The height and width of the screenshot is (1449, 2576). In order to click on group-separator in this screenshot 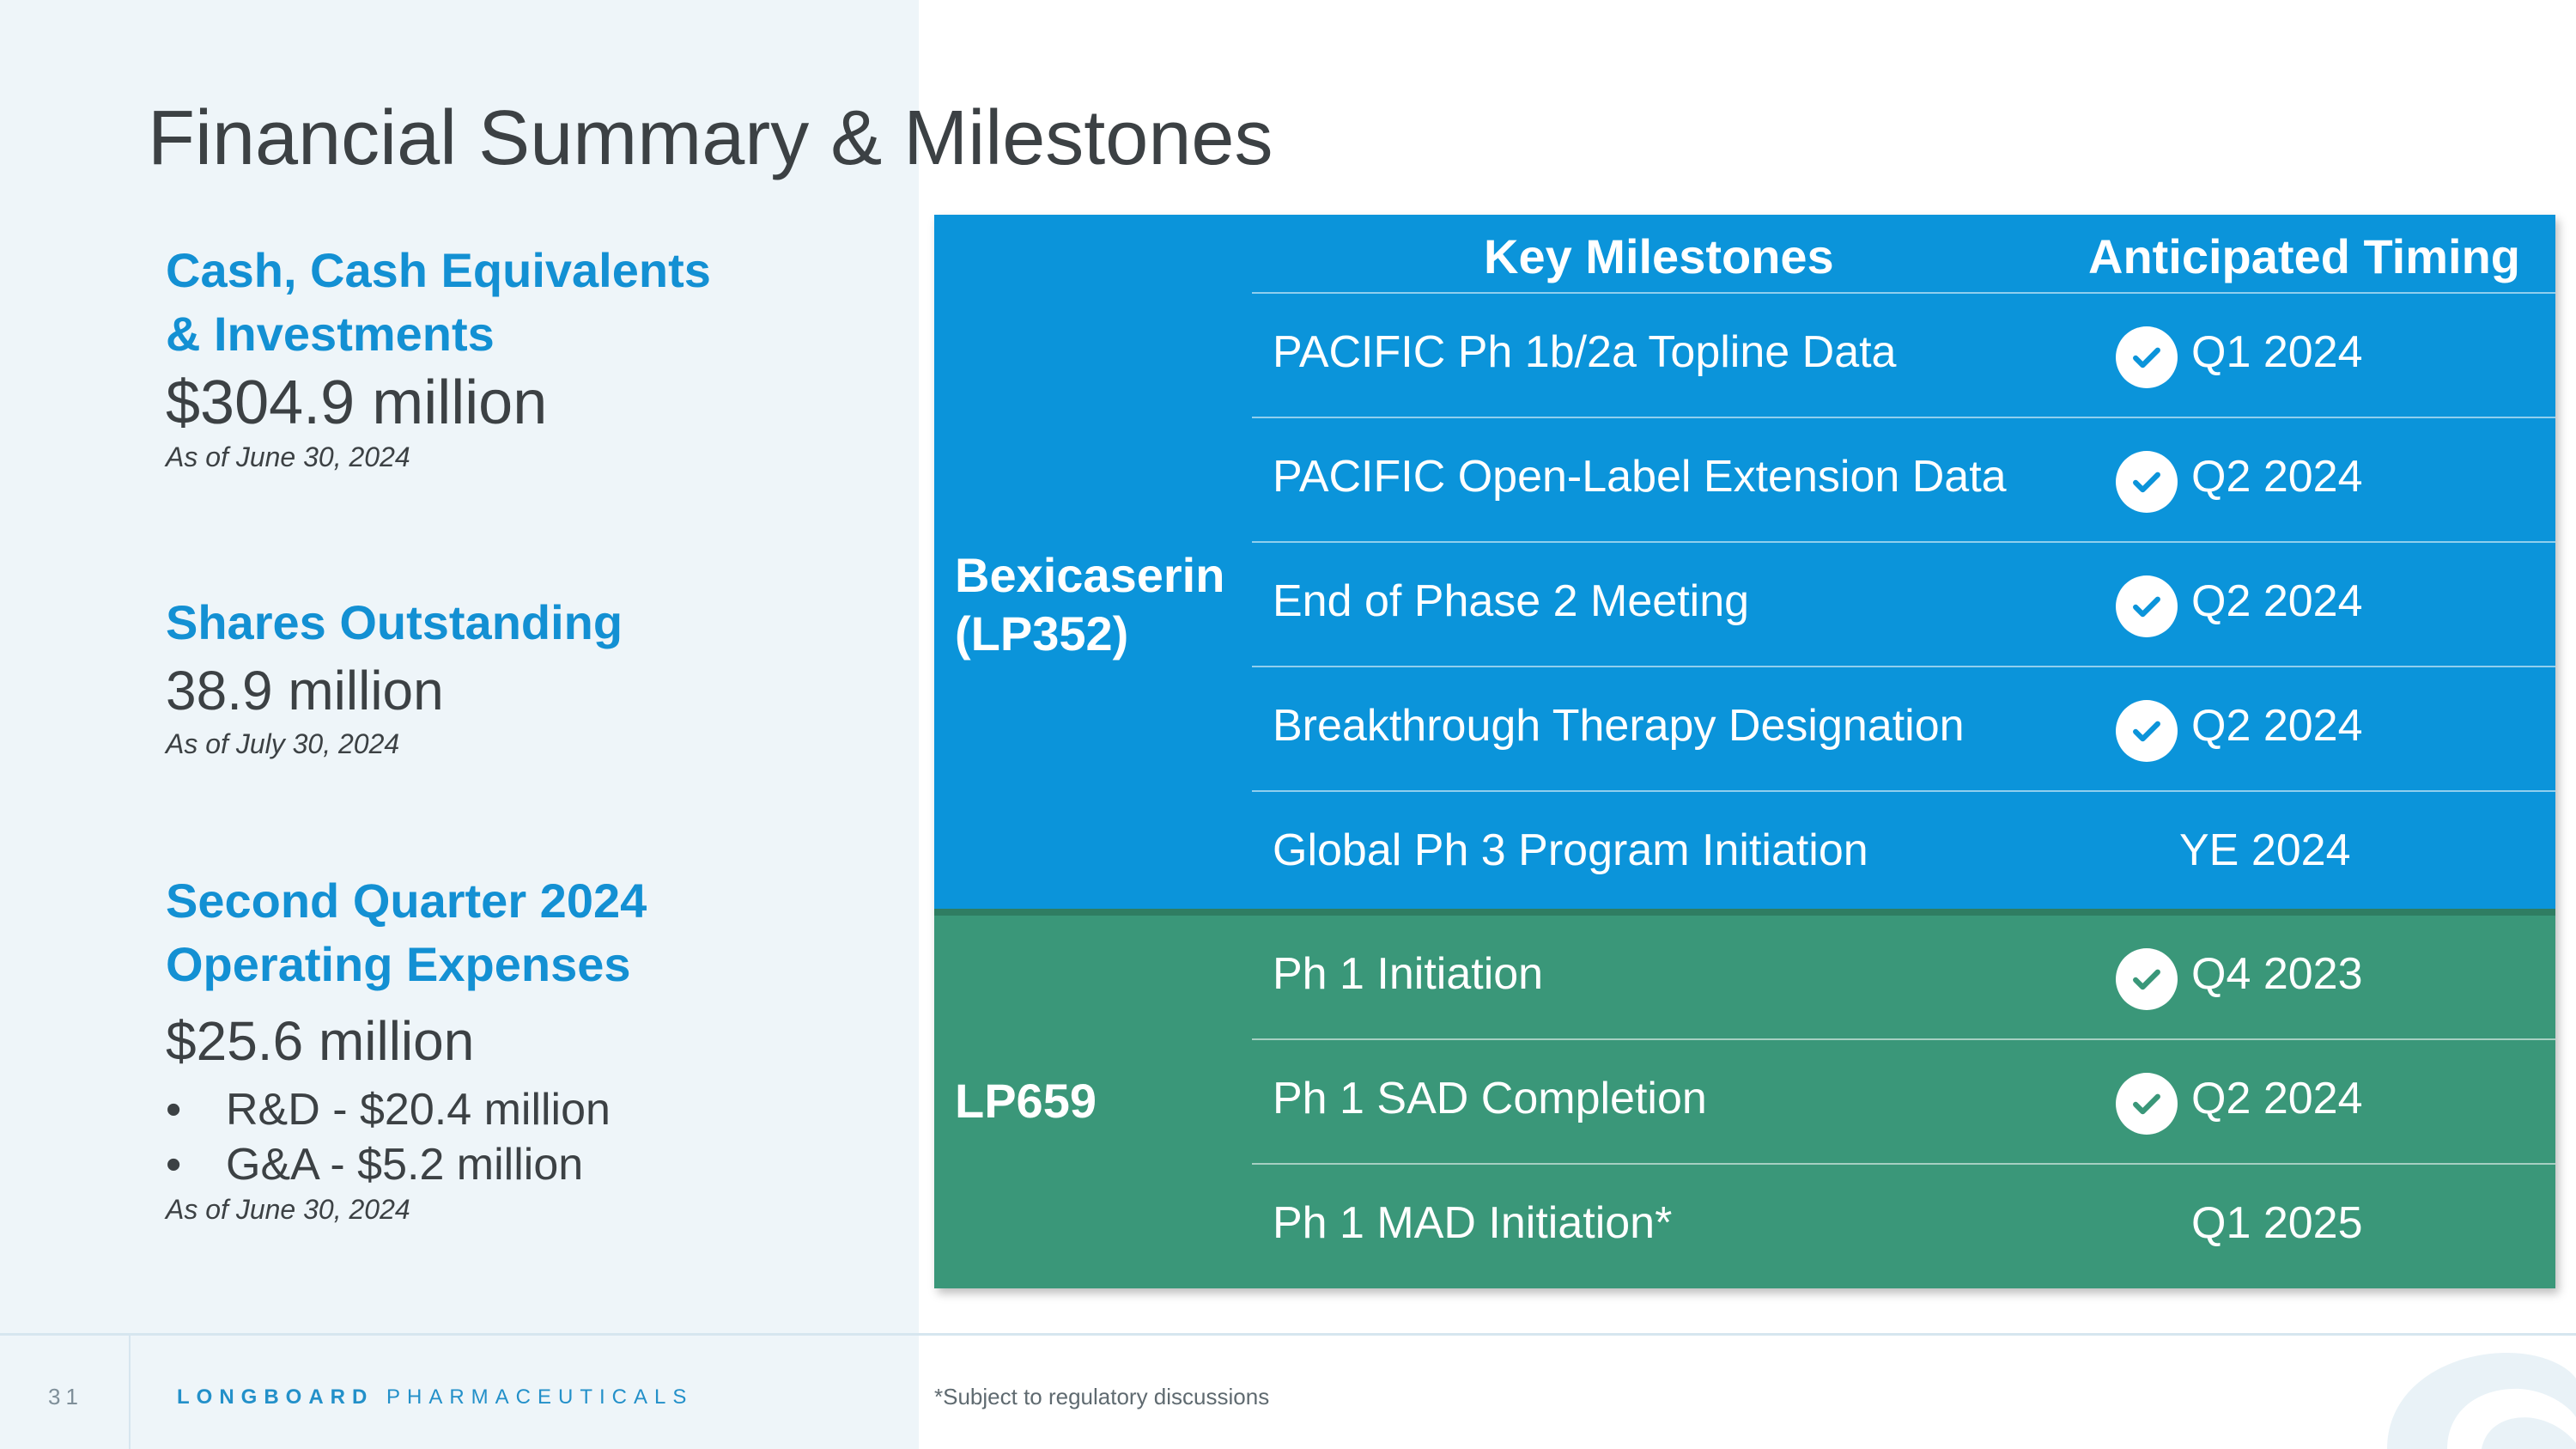, I will do `click(1744, 912)`.